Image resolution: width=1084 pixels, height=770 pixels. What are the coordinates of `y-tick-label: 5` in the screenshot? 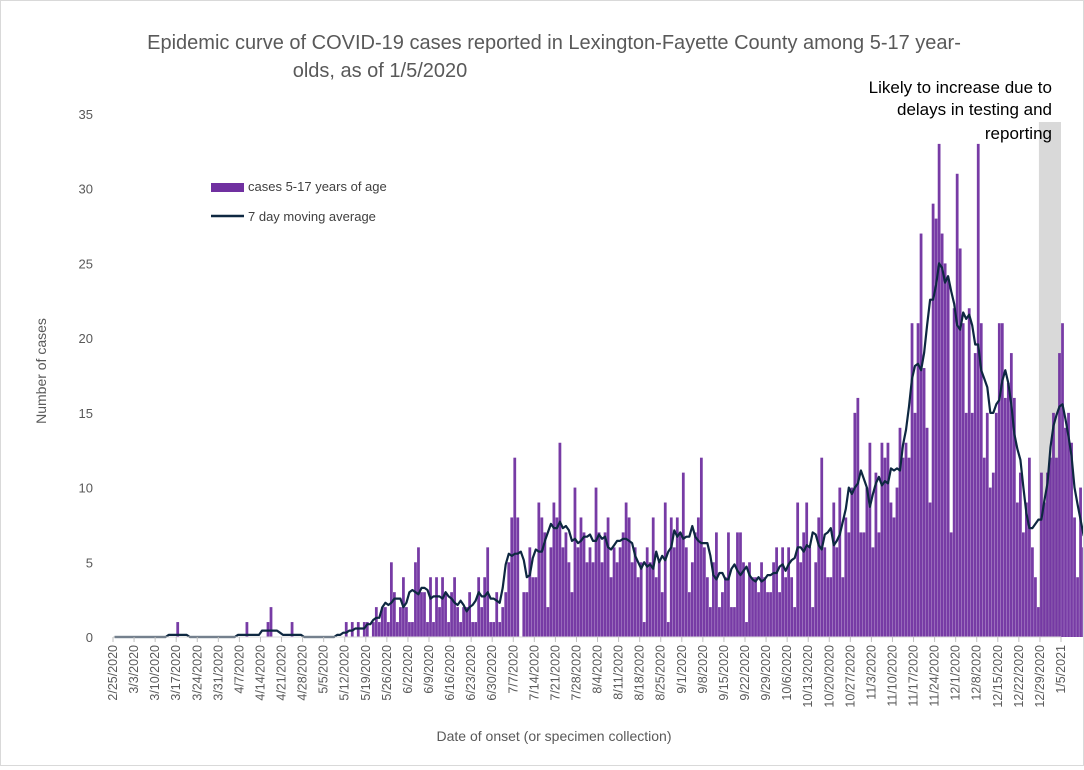 It's located at (89, 562).